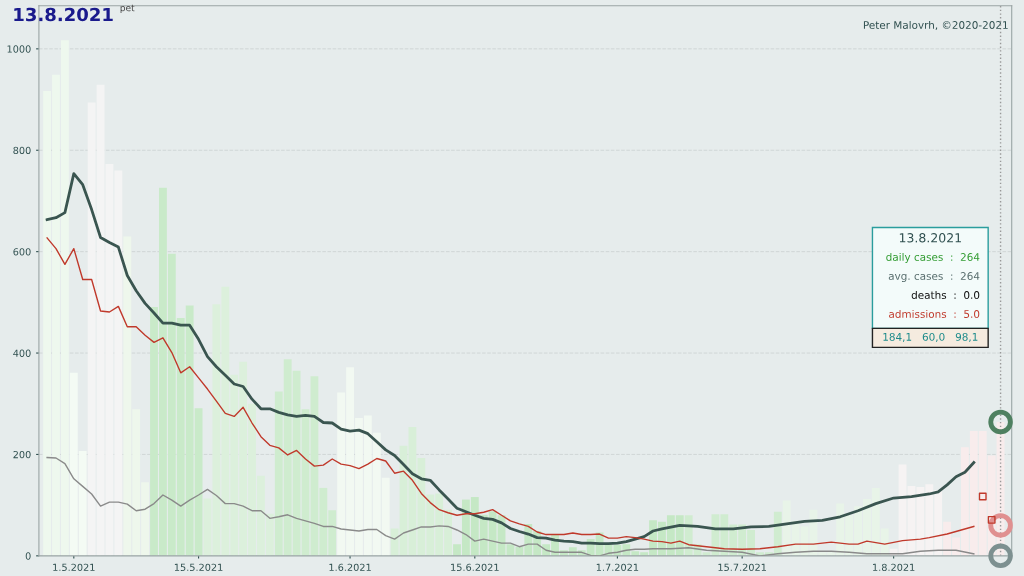  I want to click on y-tick-label: 800, so click(22, 150).